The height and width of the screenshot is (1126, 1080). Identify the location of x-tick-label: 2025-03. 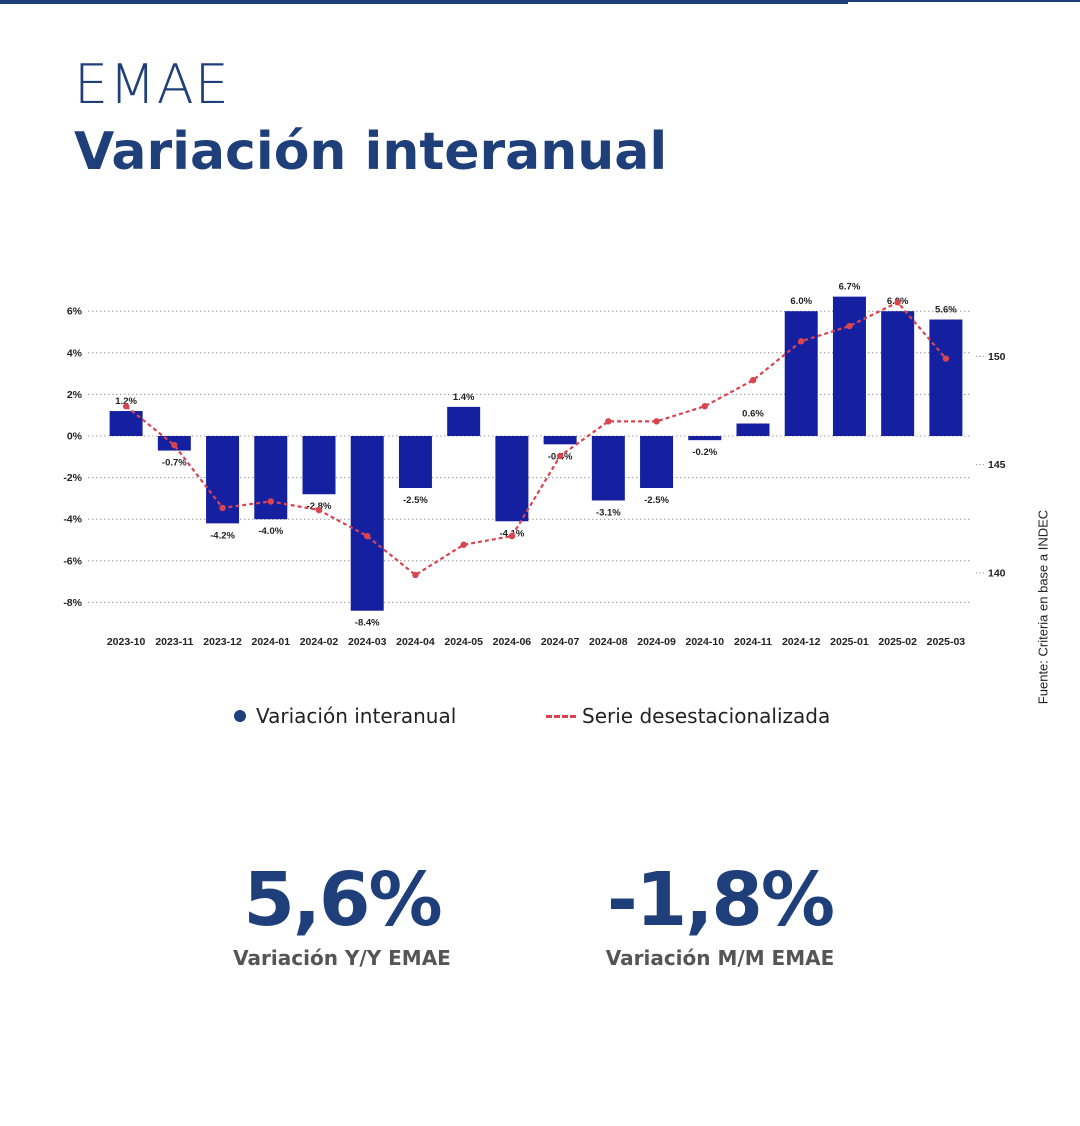
(946, 642).